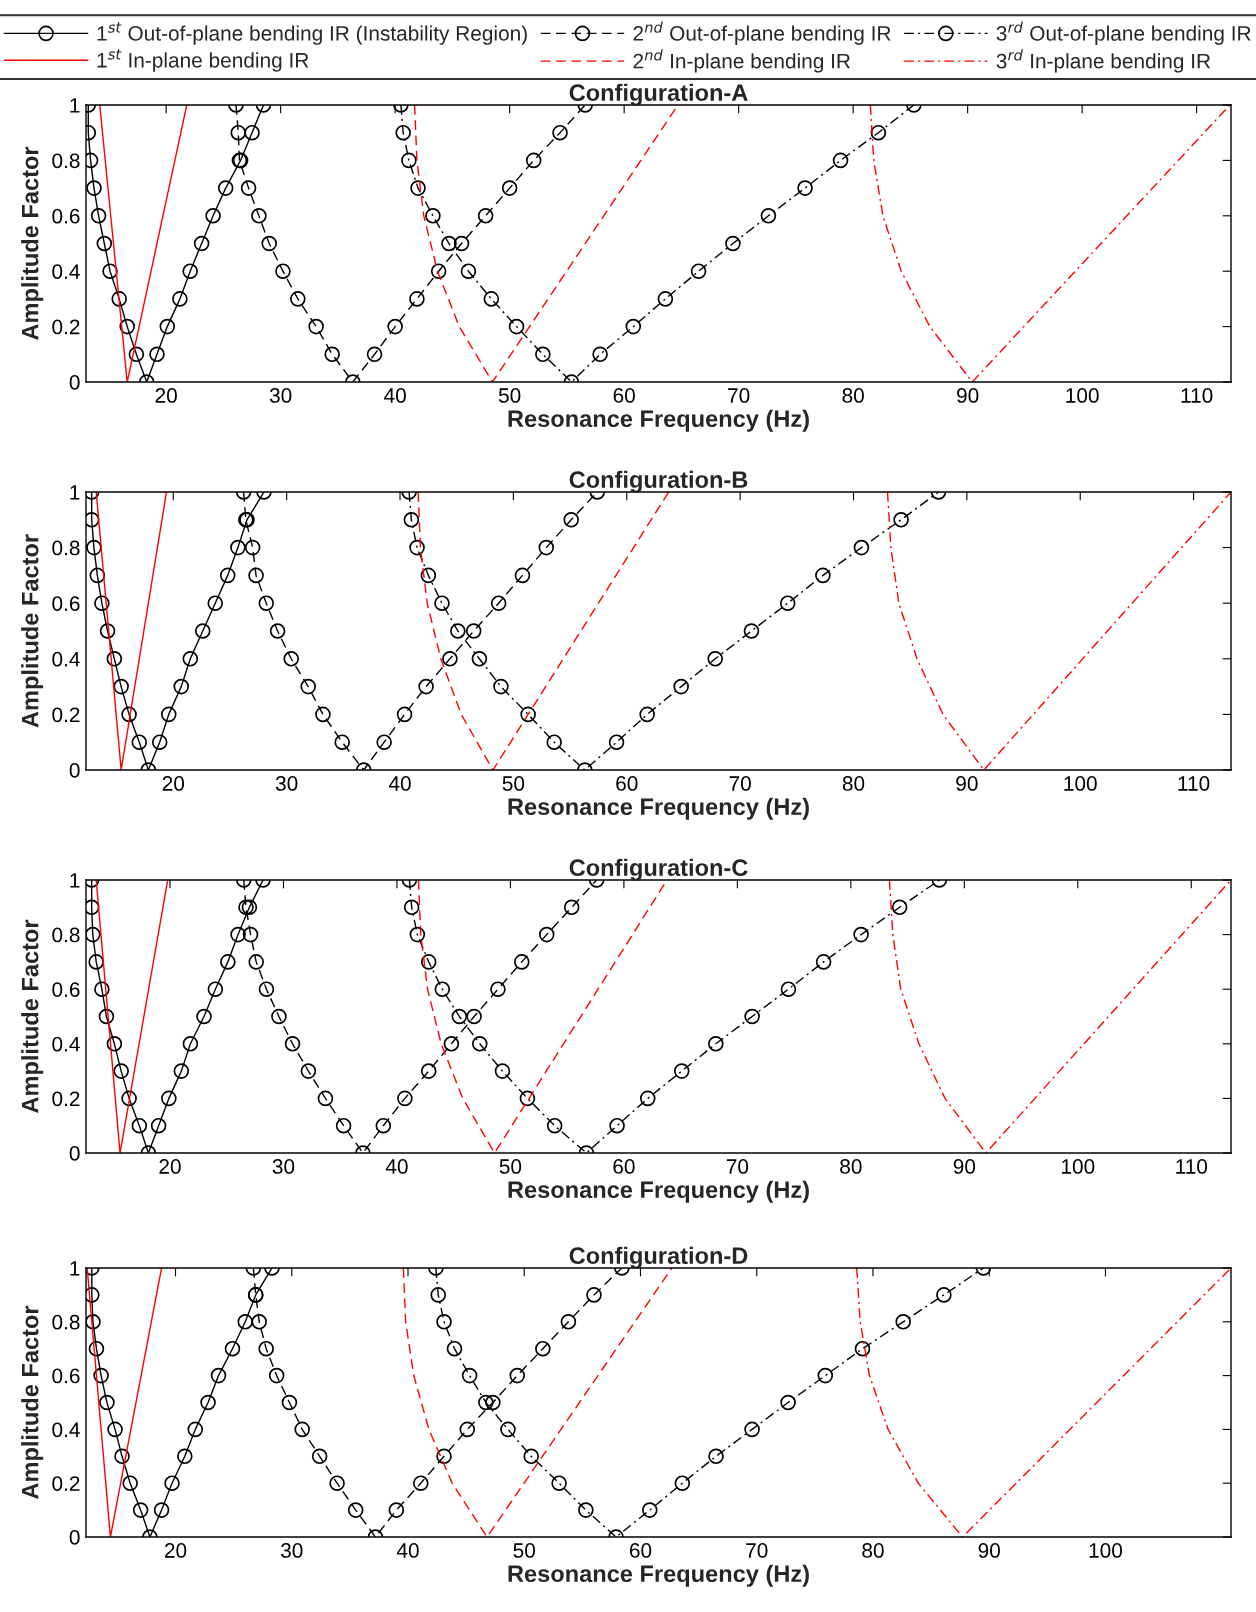  Describe the element at coordinates (741, 61) in the screenshot. I see `legend-label: 2$^{nd}$ In-plane bending IR` at that location.